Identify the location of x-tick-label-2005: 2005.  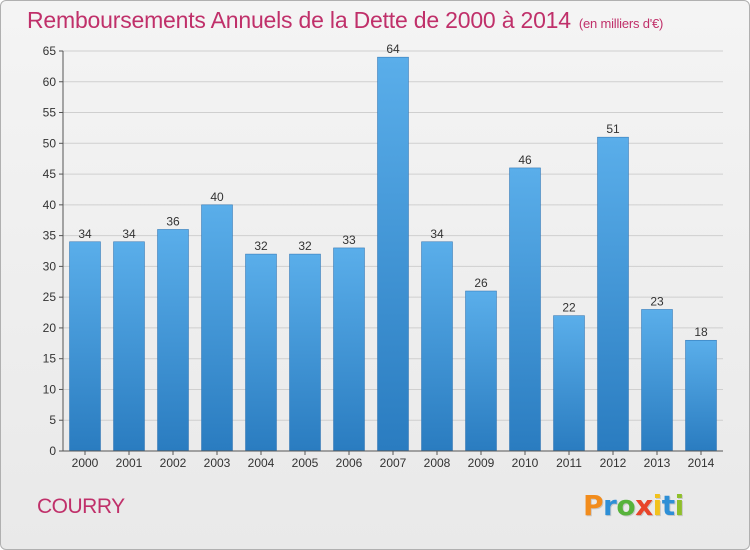
(305, 463).